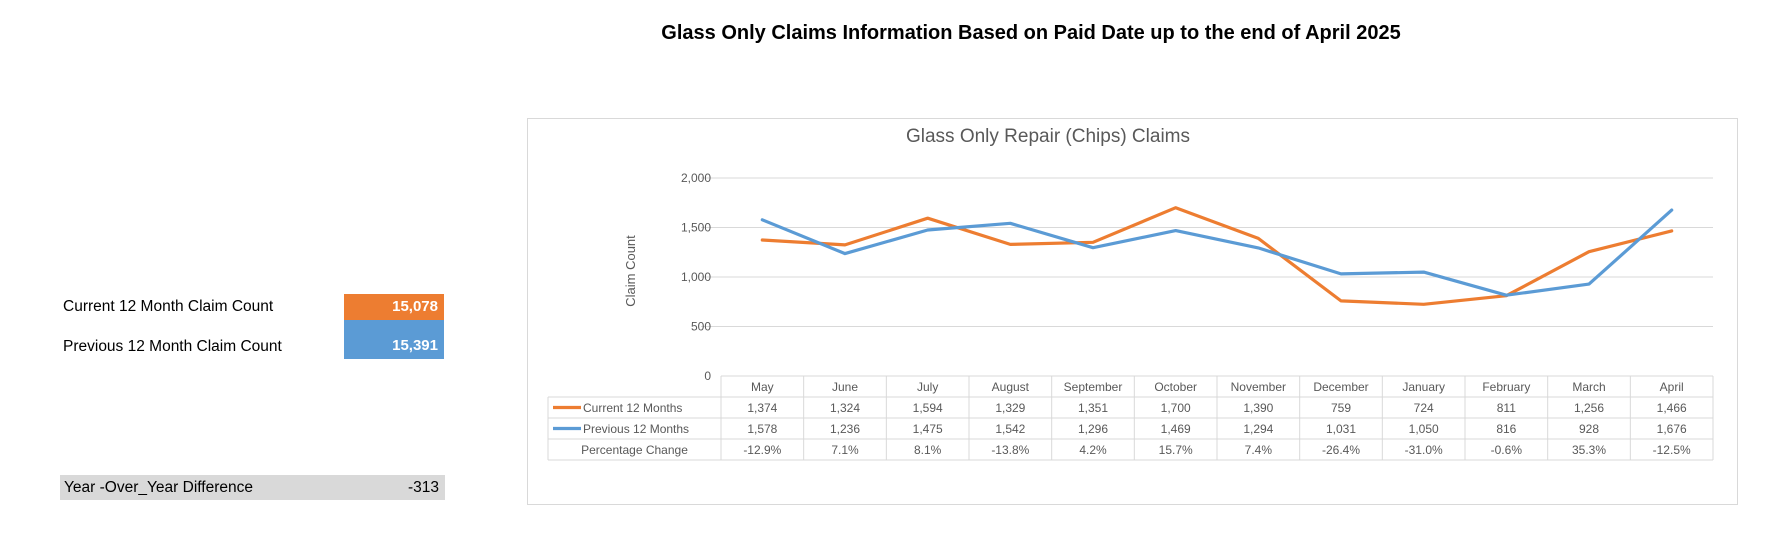  What do you see at coordinates (394, 339) in the screenshot?
I see `previous-count-value: 15,391` at bounding box center [394, 339].